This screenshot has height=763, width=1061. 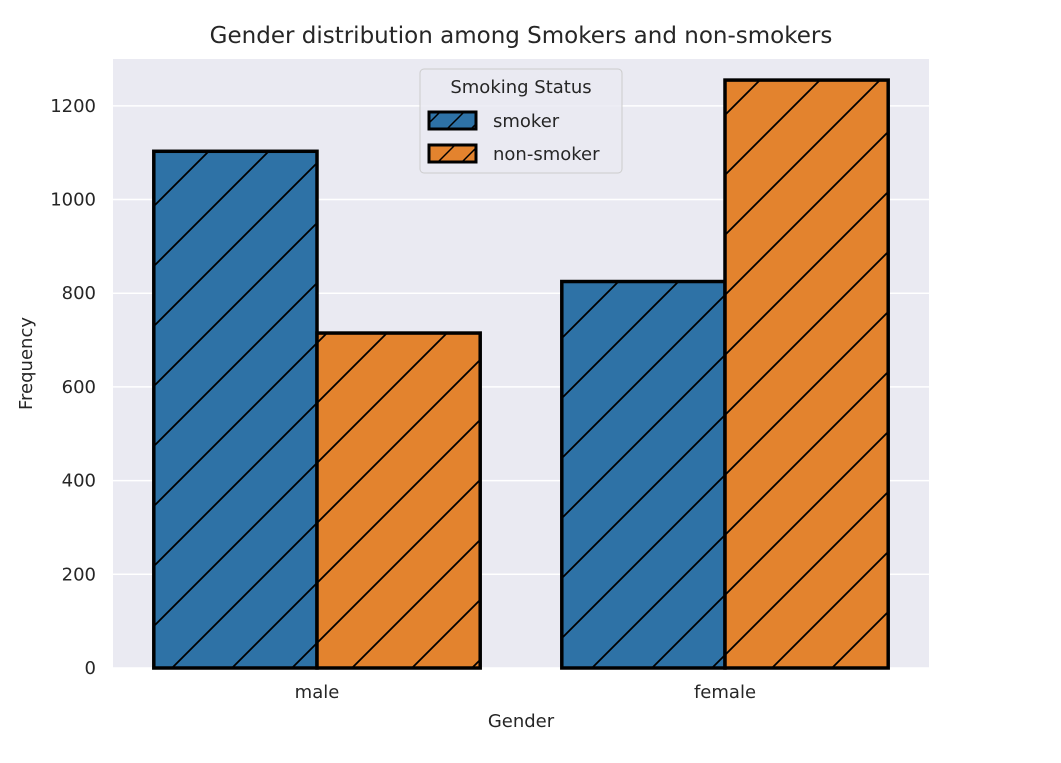 I want to click on x-tick-label: male, so click(x=317, y=692).